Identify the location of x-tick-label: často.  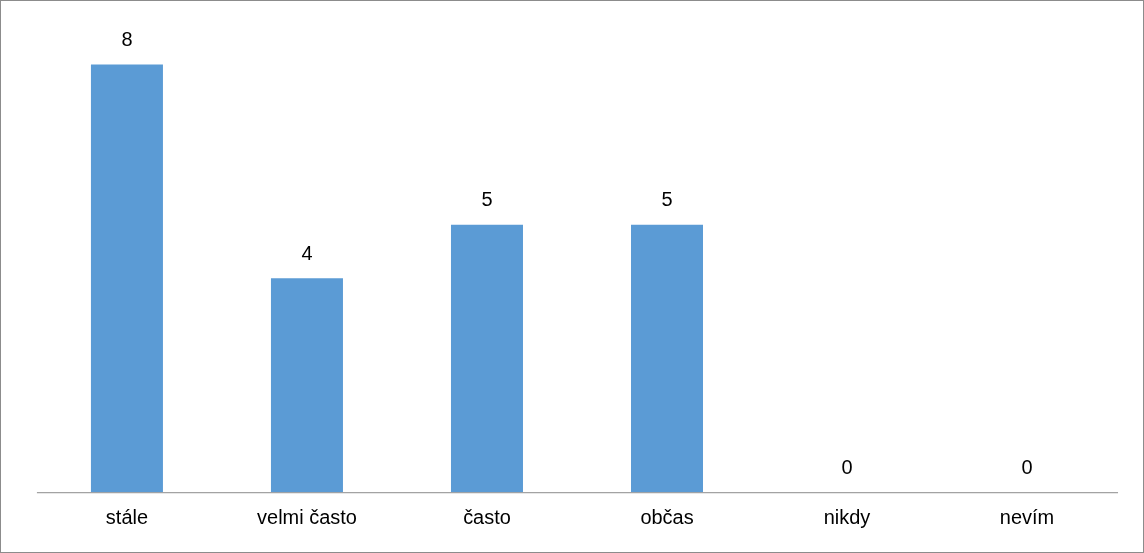
(487, 516).